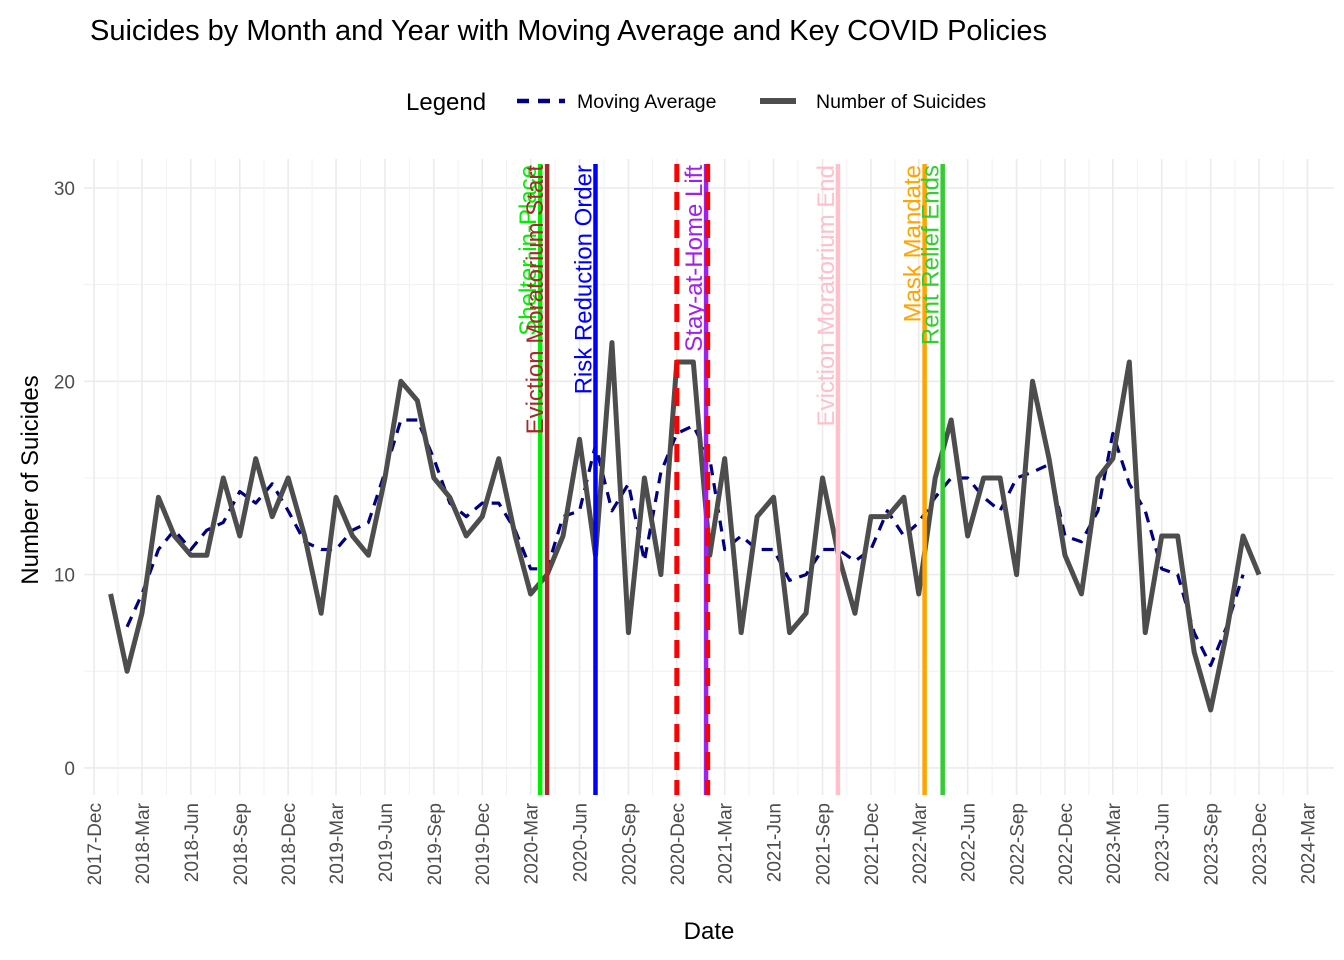  I want to click on x-tick-label: 2020-Sep, so click(629, 844).